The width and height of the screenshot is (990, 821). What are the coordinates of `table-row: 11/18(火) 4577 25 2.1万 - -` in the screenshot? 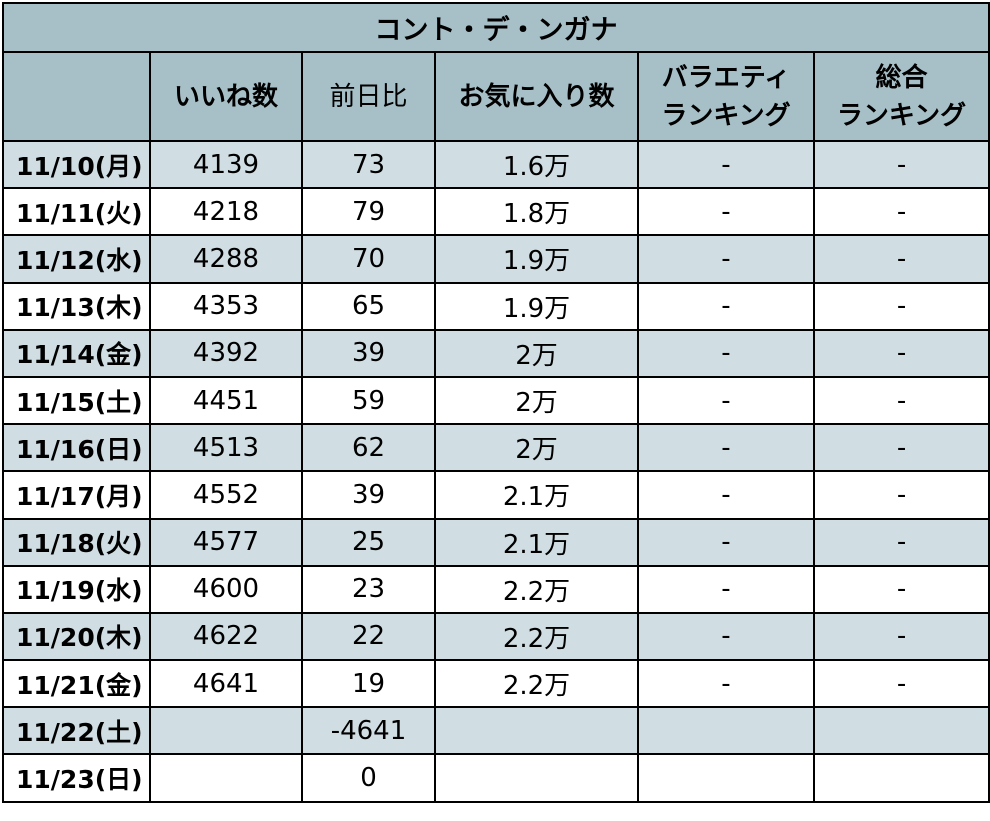 It's located at (496, 542).